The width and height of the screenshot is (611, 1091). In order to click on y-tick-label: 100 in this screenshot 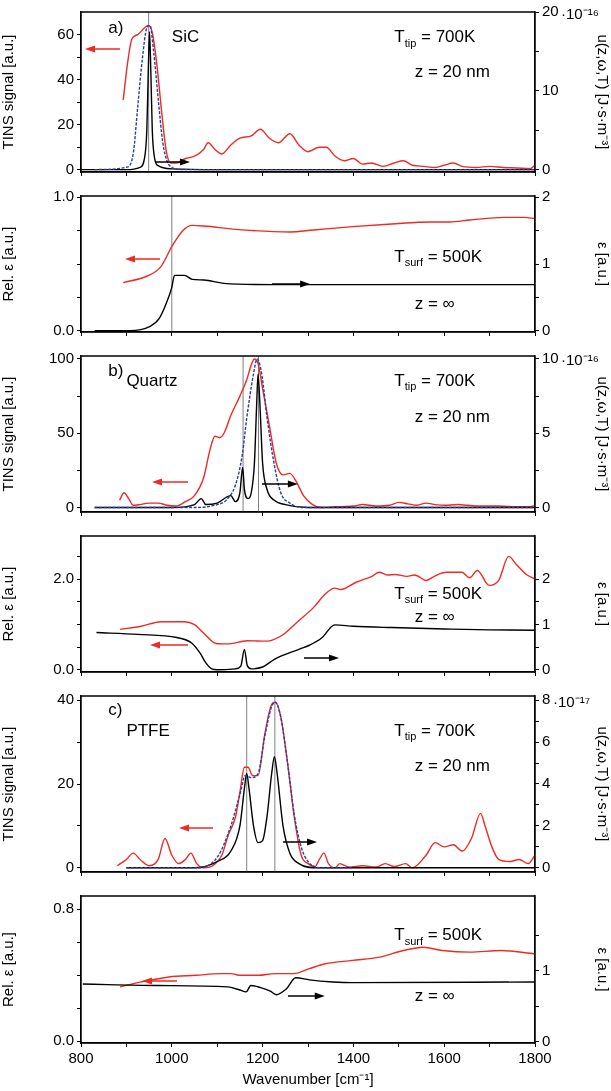, I will do `click(61, 358)`.